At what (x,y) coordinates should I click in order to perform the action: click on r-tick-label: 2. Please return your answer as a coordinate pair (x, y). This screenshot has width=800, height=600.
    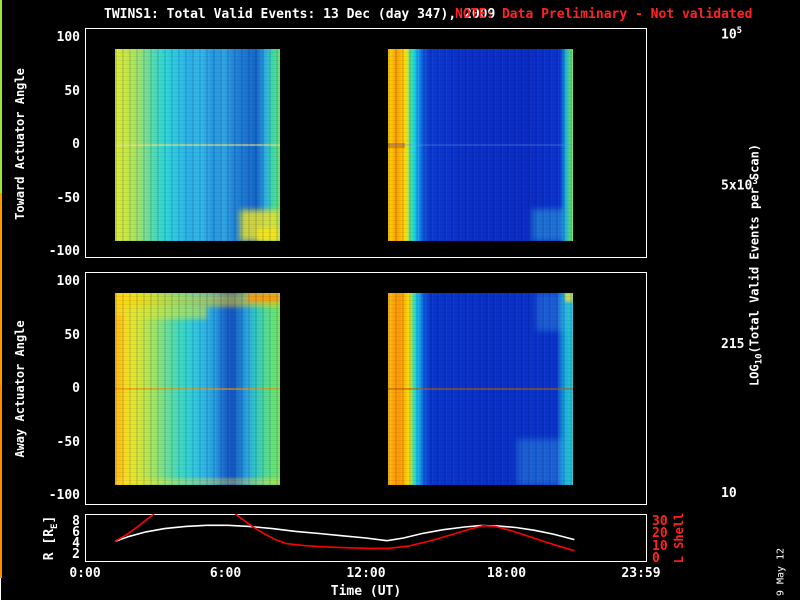
    Looking at the image, I should click on (76, 554).